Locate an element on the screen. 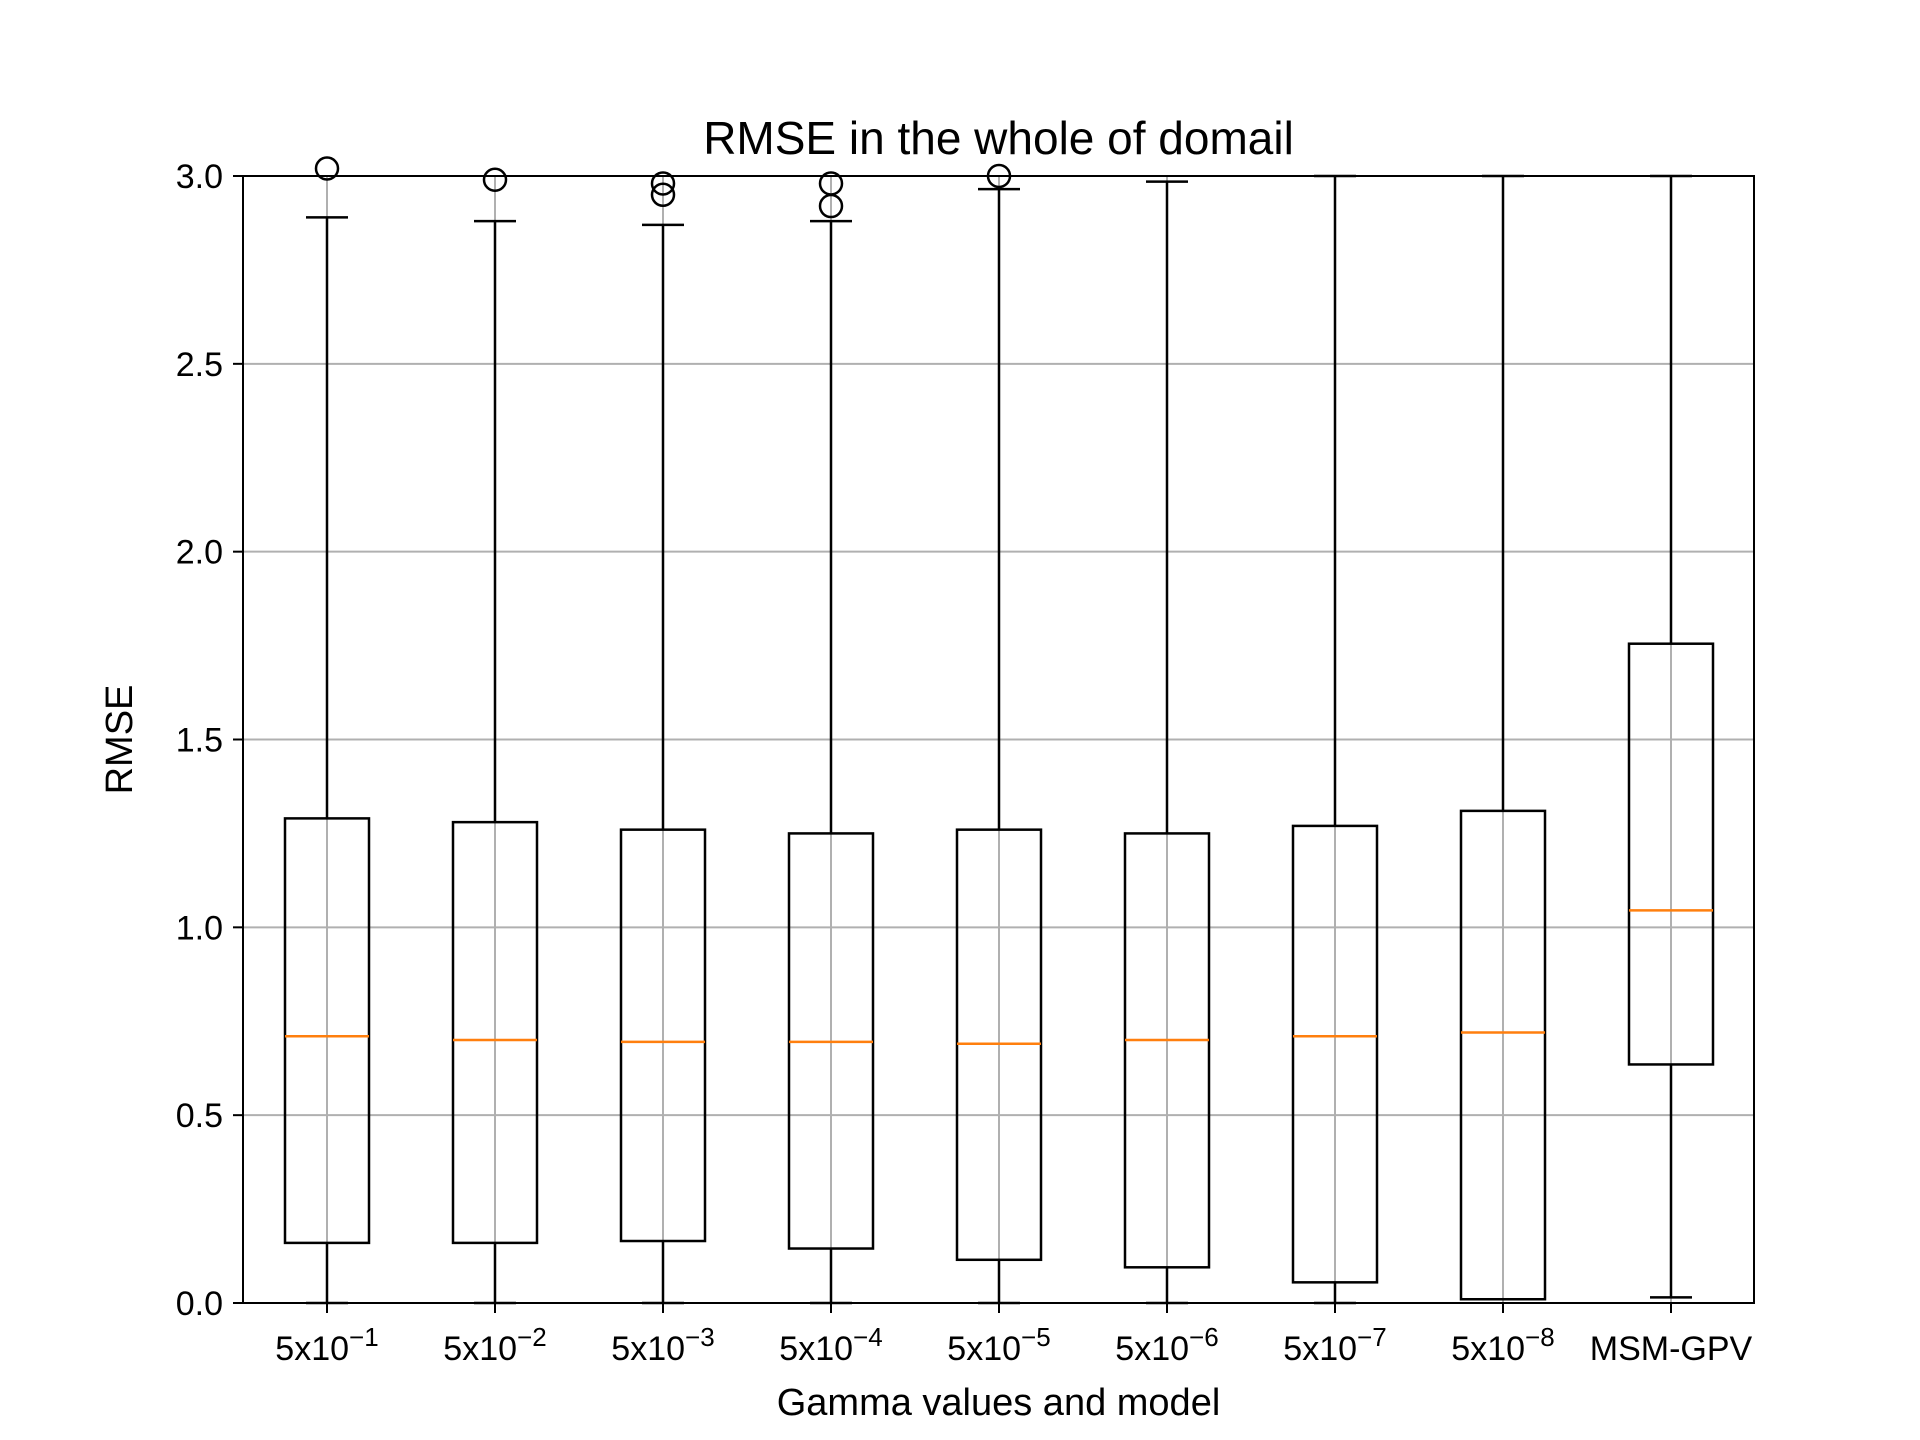 This screenshot has height=1440, width=1920. y-axis-label: RMSE is located at coordinates (120, 740).